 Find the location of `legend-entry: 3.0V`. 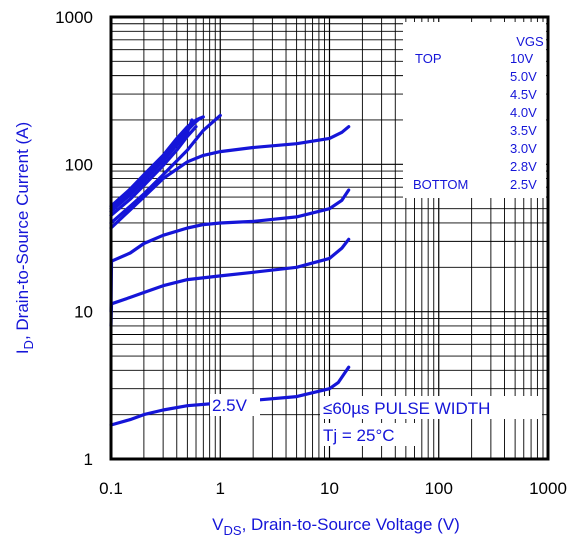

legend-entry: 3.0V is located at coordinates (523, 148).